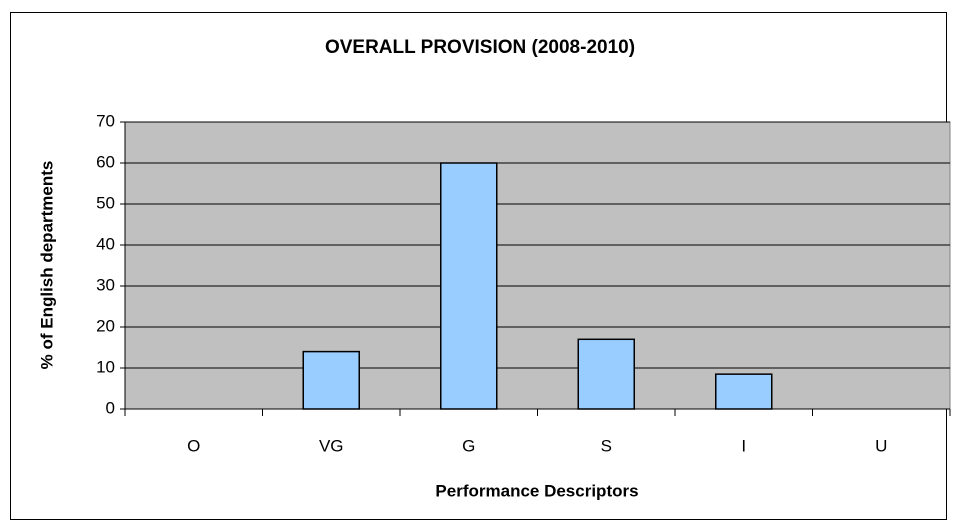 The height and width of the screenshot is (529, 957). I want to click on x-axis-title: Performance Descriptors, so click(536, 490).